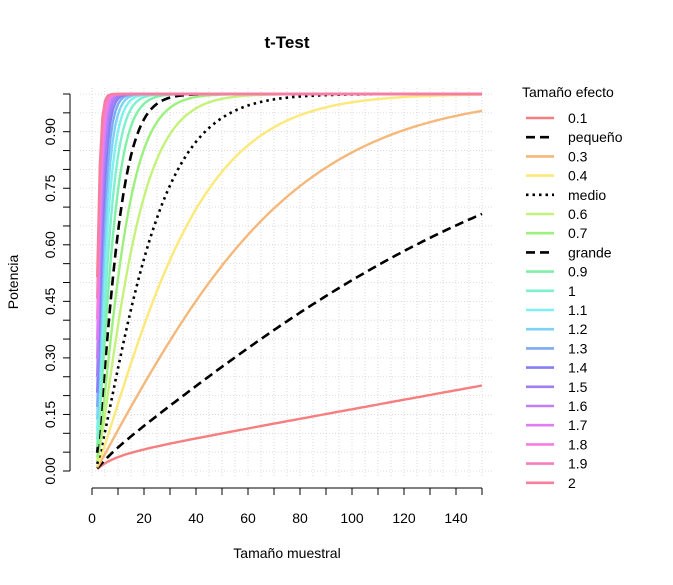  I want to click on y-axis-label: Potencia, so click(13, 282).